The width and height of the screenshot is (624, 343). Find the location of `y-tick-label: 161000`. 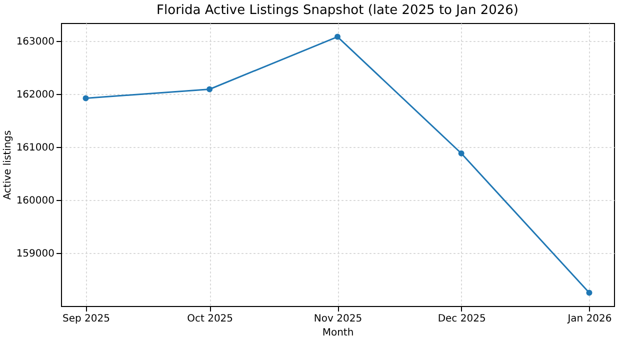

y-tick-label: 161000 is located at coordinates (35, 148).